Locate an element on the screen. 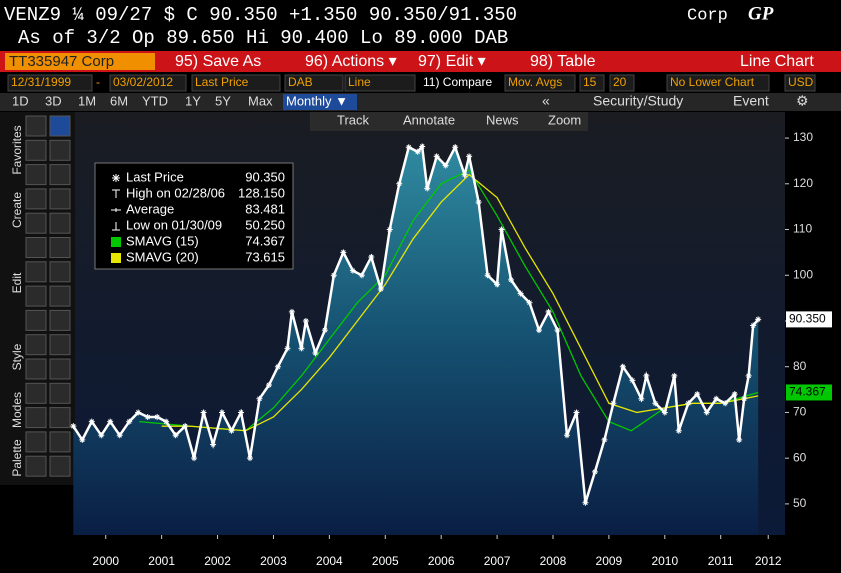 This screenshot has height=573, width=841. period-button: 1M is located at coordinates (87, 100).